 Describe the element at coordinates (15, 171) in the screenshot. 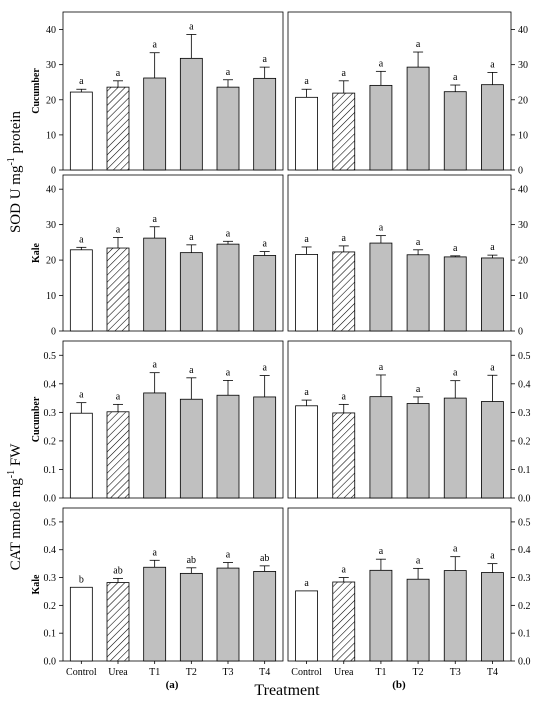

I see `sod-y-axis-label: SOD U mg-1 protein` at that location.